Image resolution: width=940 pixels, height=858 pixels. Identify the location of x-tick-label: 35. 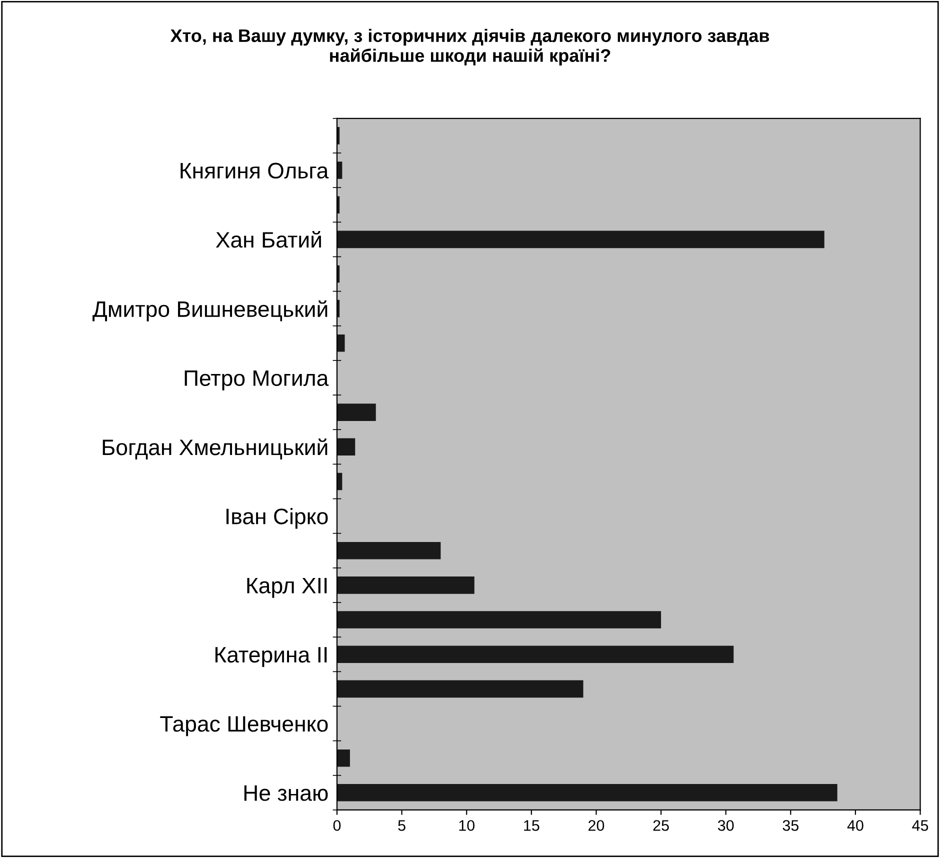
(790, 825).